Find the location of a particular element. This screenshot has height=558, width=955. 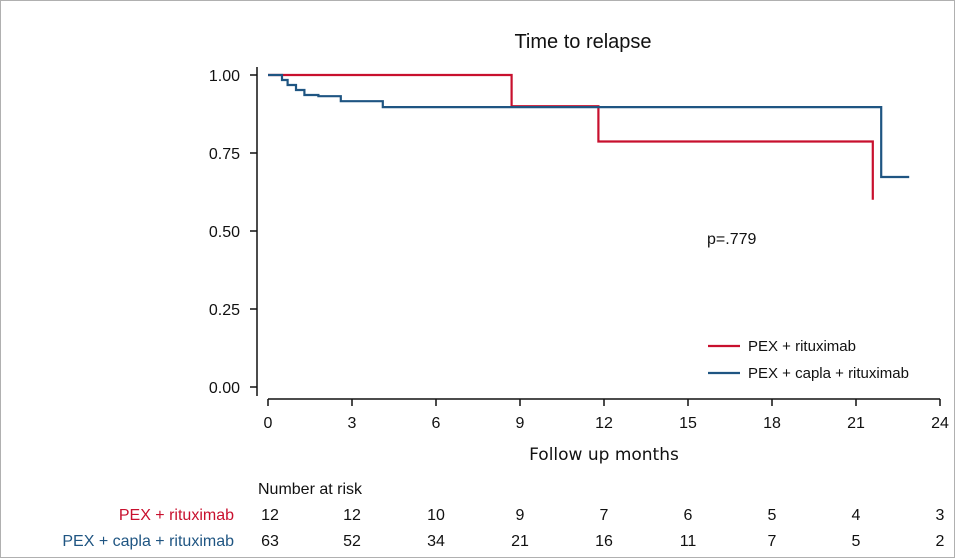

risk-count: 11 is located at coordinates (688, 541).